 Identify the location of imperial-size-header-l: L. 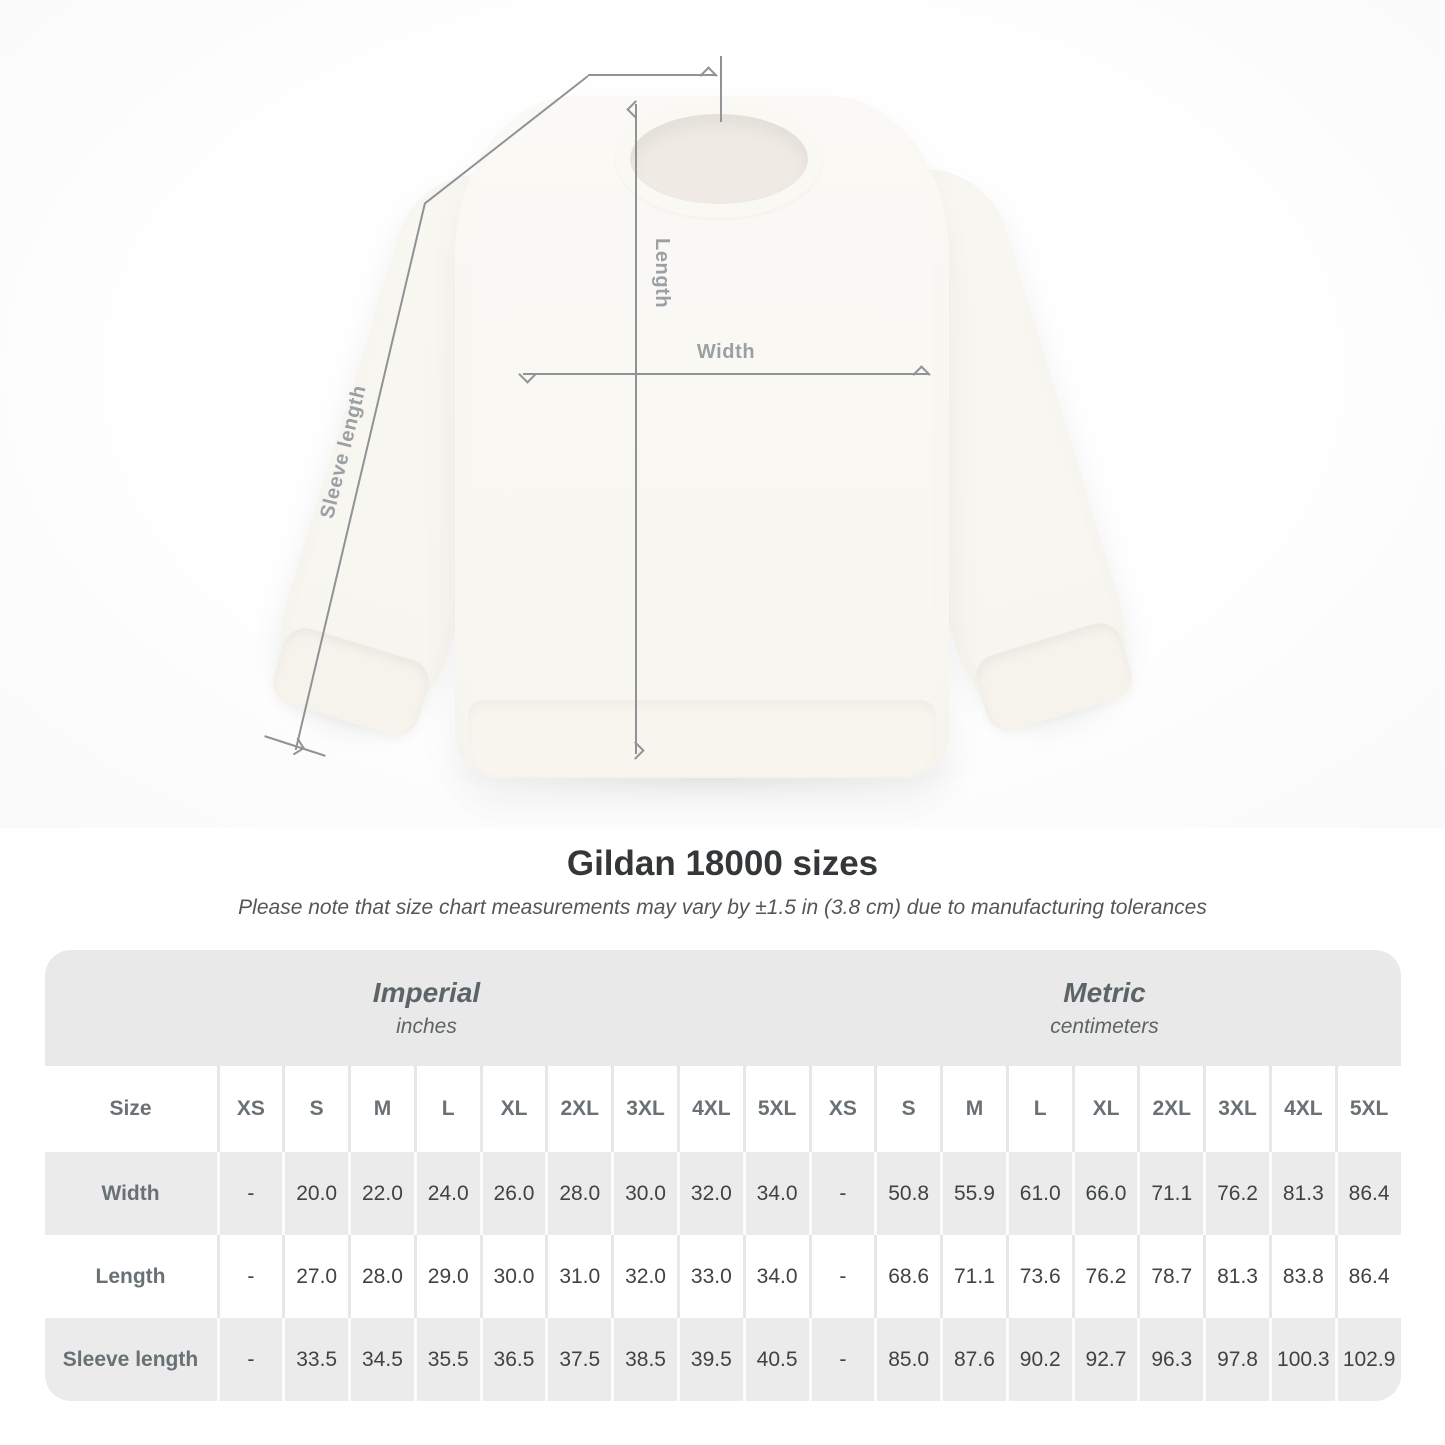
(446, 1109).